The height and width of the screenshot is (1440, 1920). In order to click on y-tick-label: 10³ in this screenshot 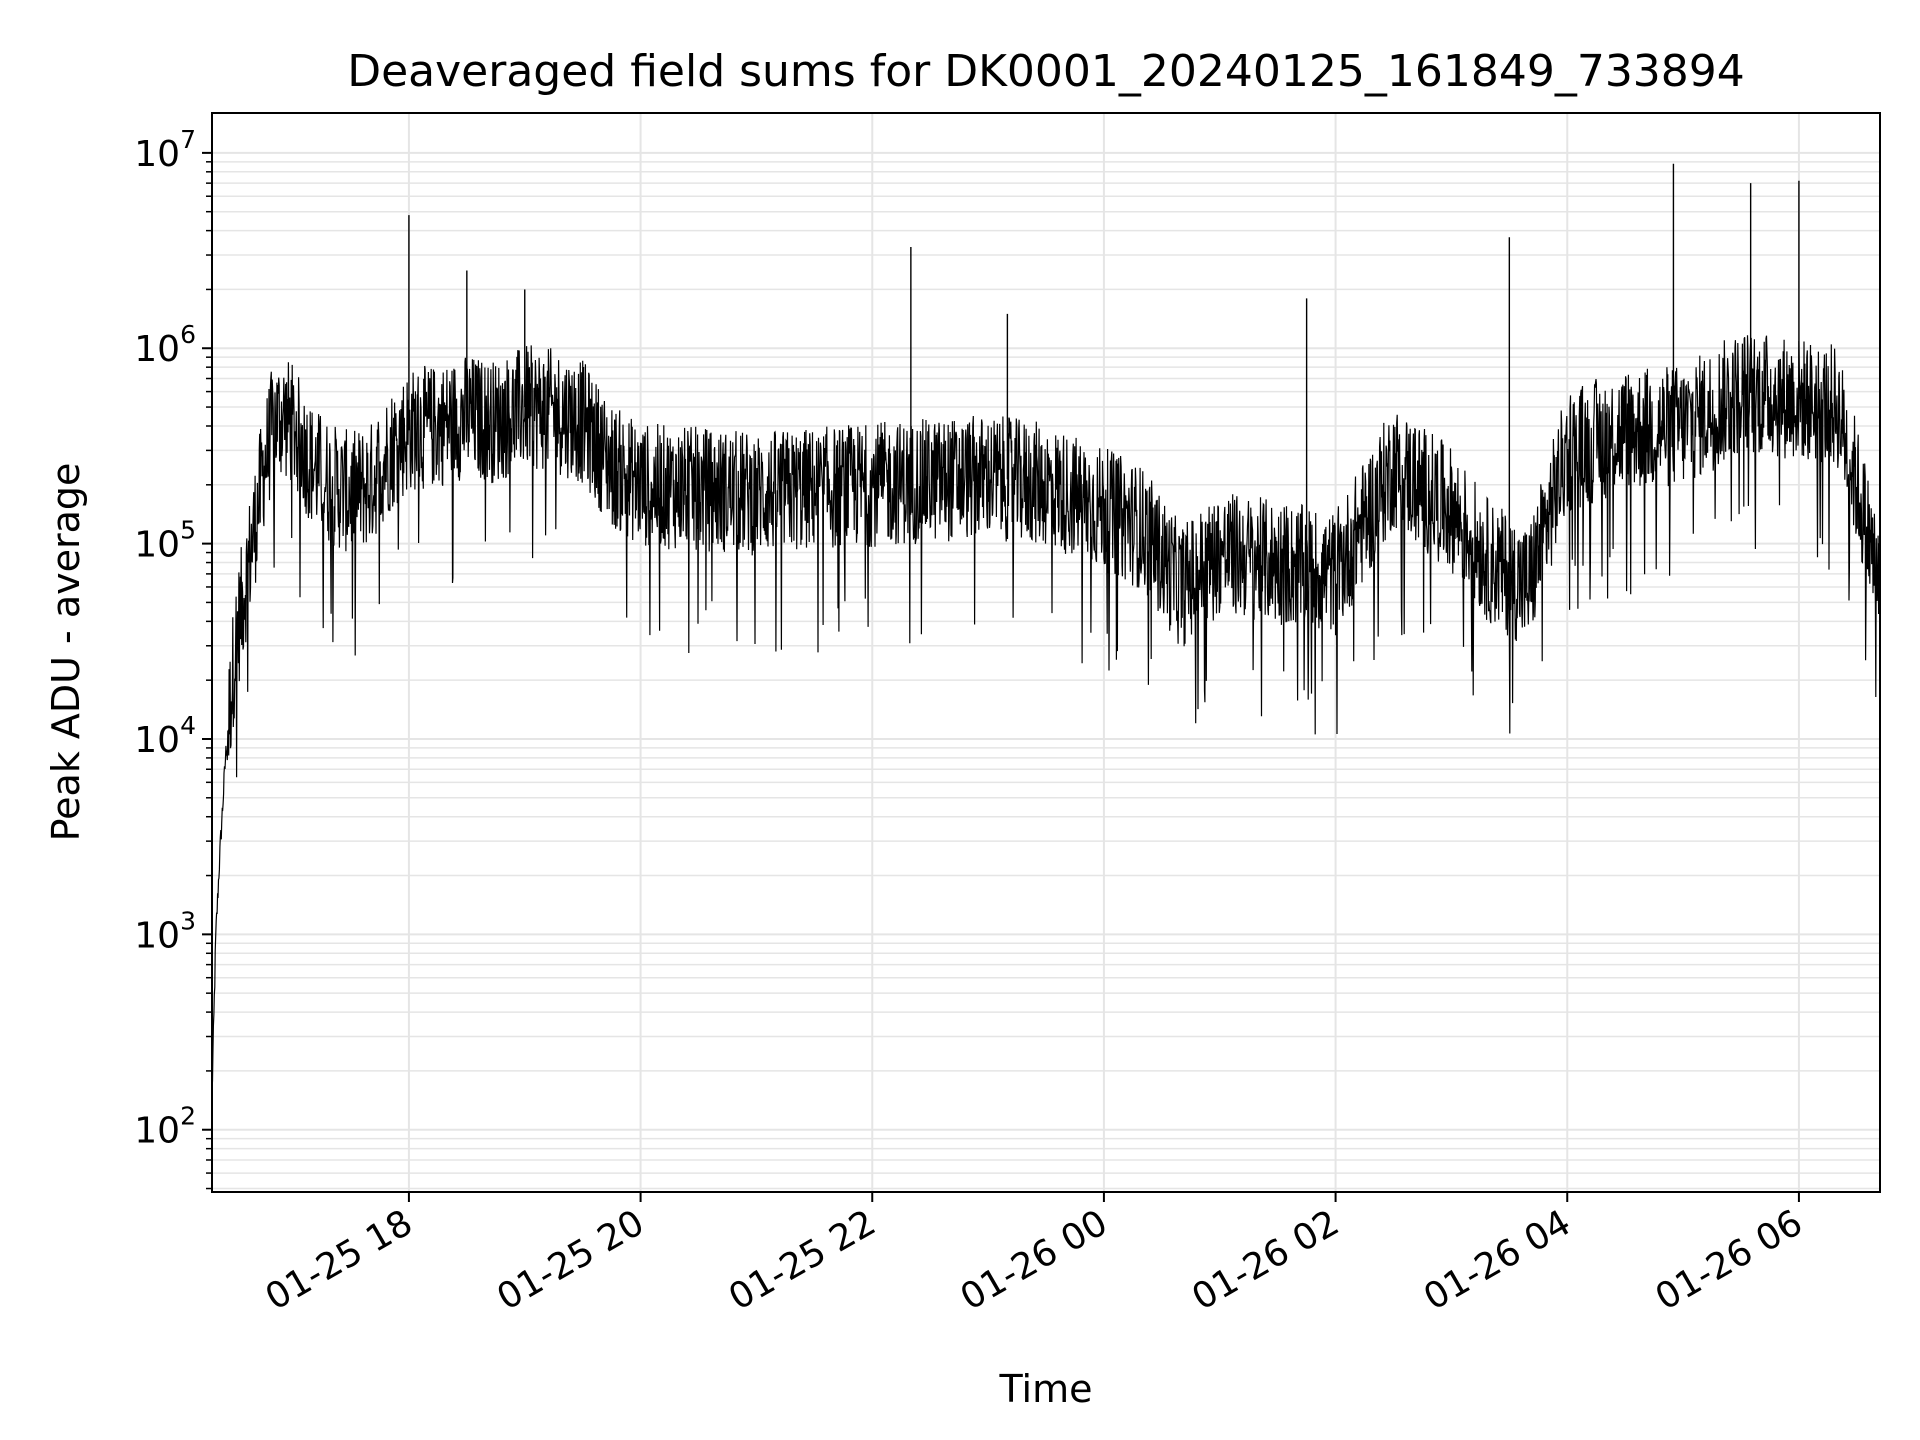, I will do `click(165, 931)`.